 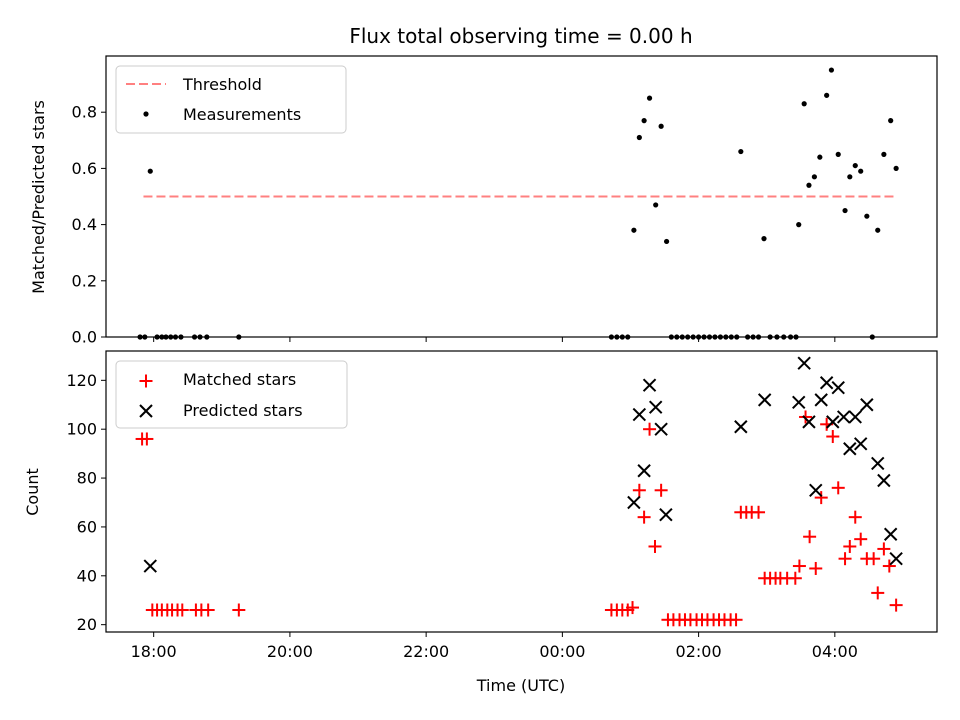 I want to click on top-y-axis-label: Matched/Predicted stars, so click(x=38, y=197).